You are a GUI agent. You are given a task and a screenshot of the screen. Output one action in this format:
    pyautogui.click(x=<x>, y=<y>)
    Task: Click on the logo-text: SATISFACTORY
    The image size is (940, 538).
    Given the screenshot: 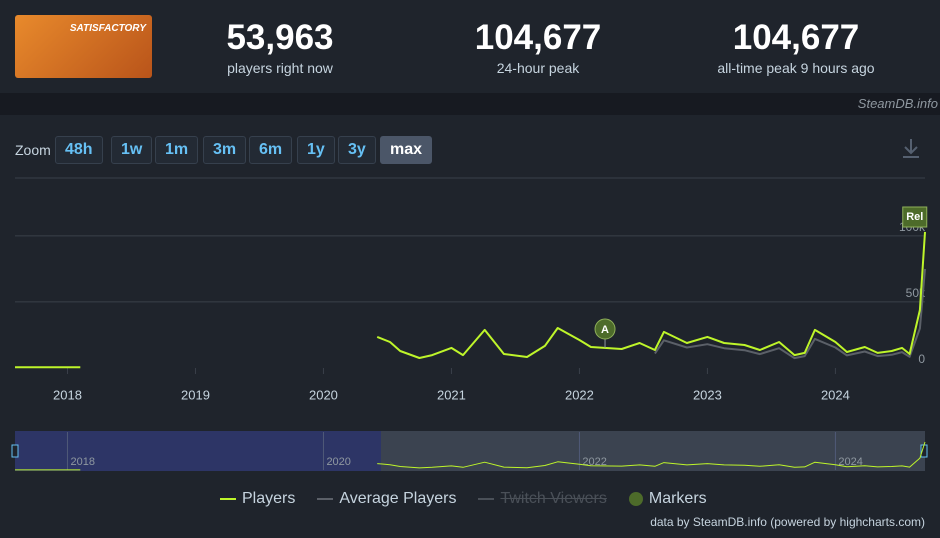 What is the action you would take?
    pyautogui.click(x=107, y=28)
    